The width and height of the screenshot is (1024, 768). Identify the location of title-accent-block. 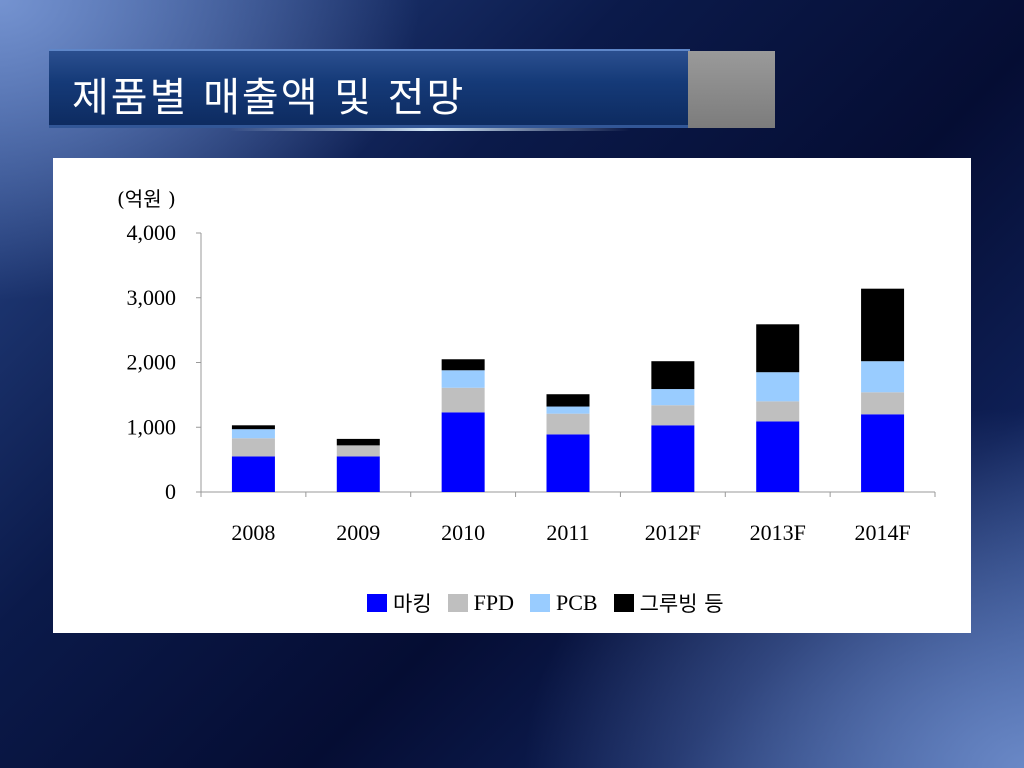
(731, 89).